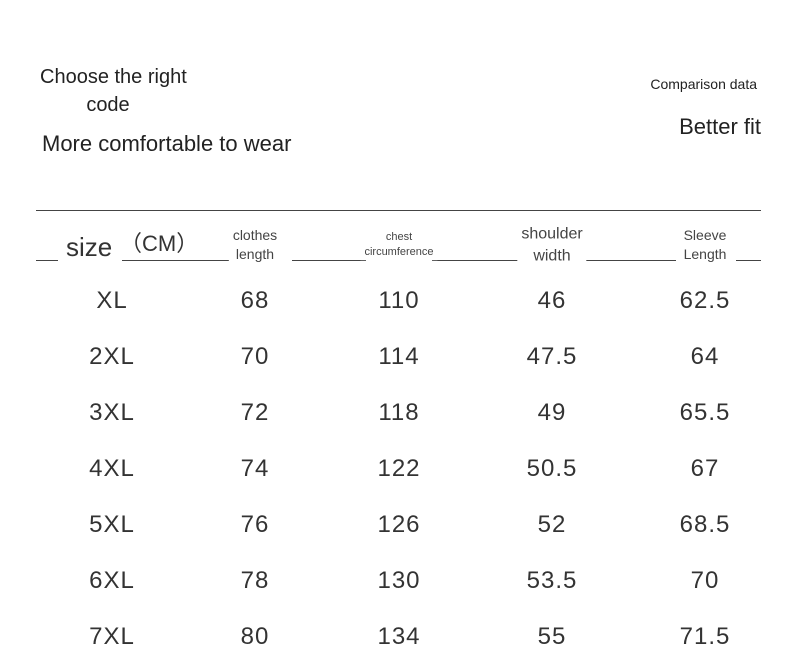  What do you see at coordinates (552, 245) in the screenshot?
I see `column-header: shoulder width` at bounding box center [552, 245].